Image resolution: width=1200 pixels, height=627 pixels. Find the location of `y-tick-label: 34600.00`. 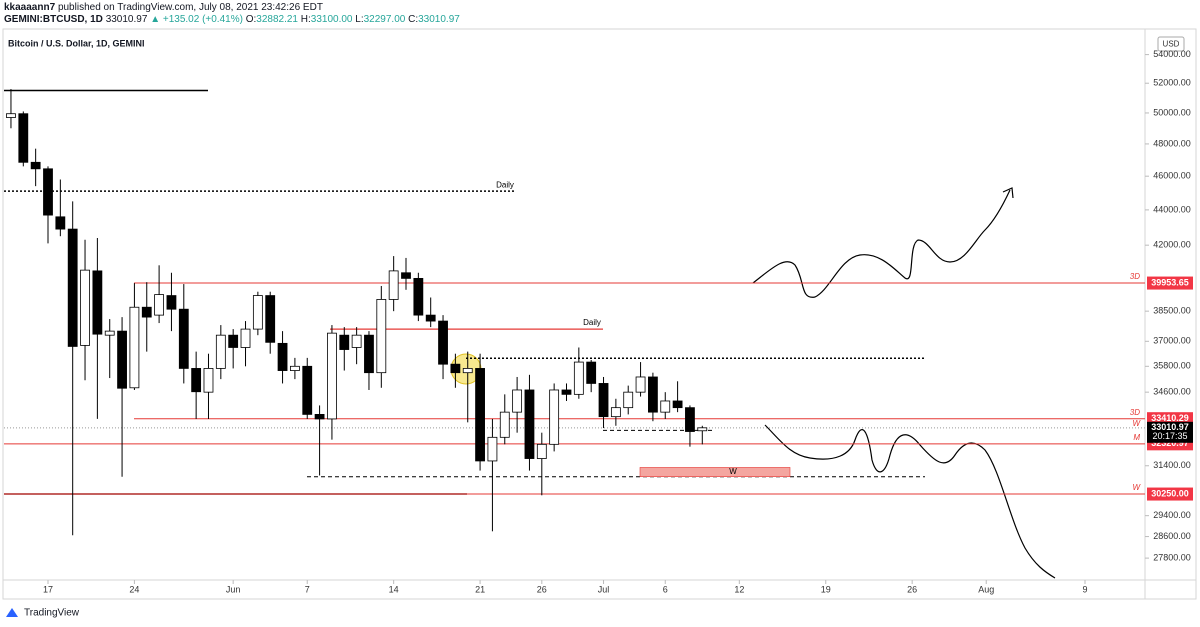

y-tick-label: 34600.00 is located at coordinates (1172, 392).